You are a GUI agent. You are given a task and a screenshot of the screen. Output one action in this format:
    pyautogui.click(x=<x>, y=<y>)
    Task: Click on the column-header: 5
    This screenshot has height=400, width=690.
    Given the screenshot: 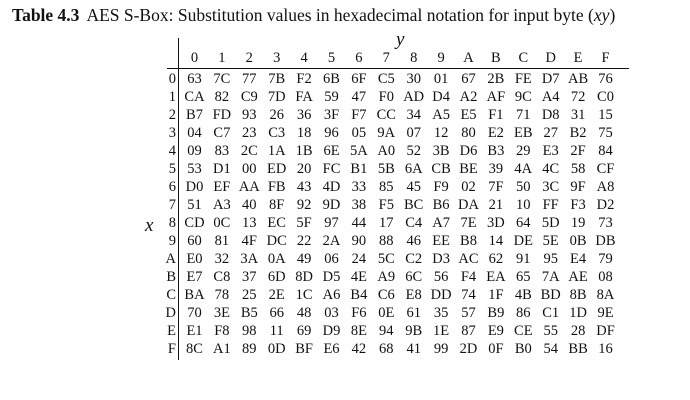 What is the action you would take?
    pyautogui.click(x=331, y=58)
    